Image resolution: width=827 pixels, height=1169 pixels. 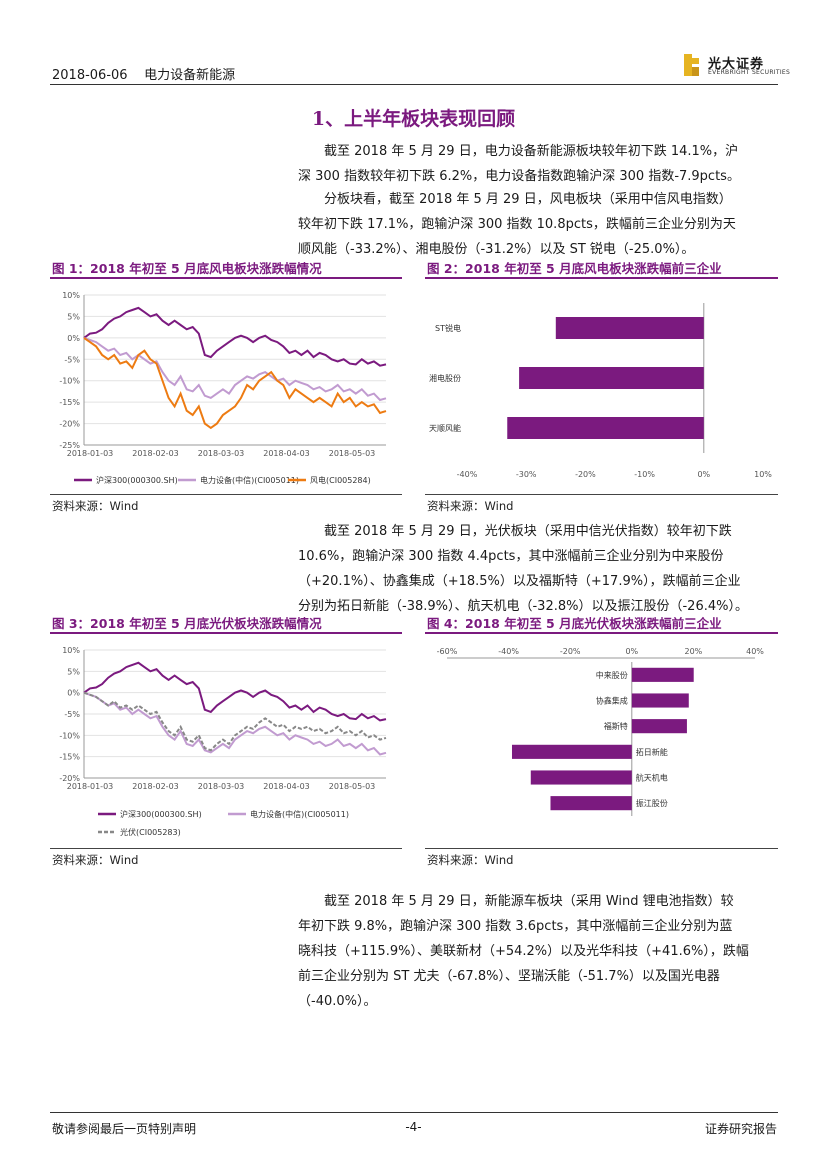 I want to click on figure-3-title-rule, so click(x=226, y=633).